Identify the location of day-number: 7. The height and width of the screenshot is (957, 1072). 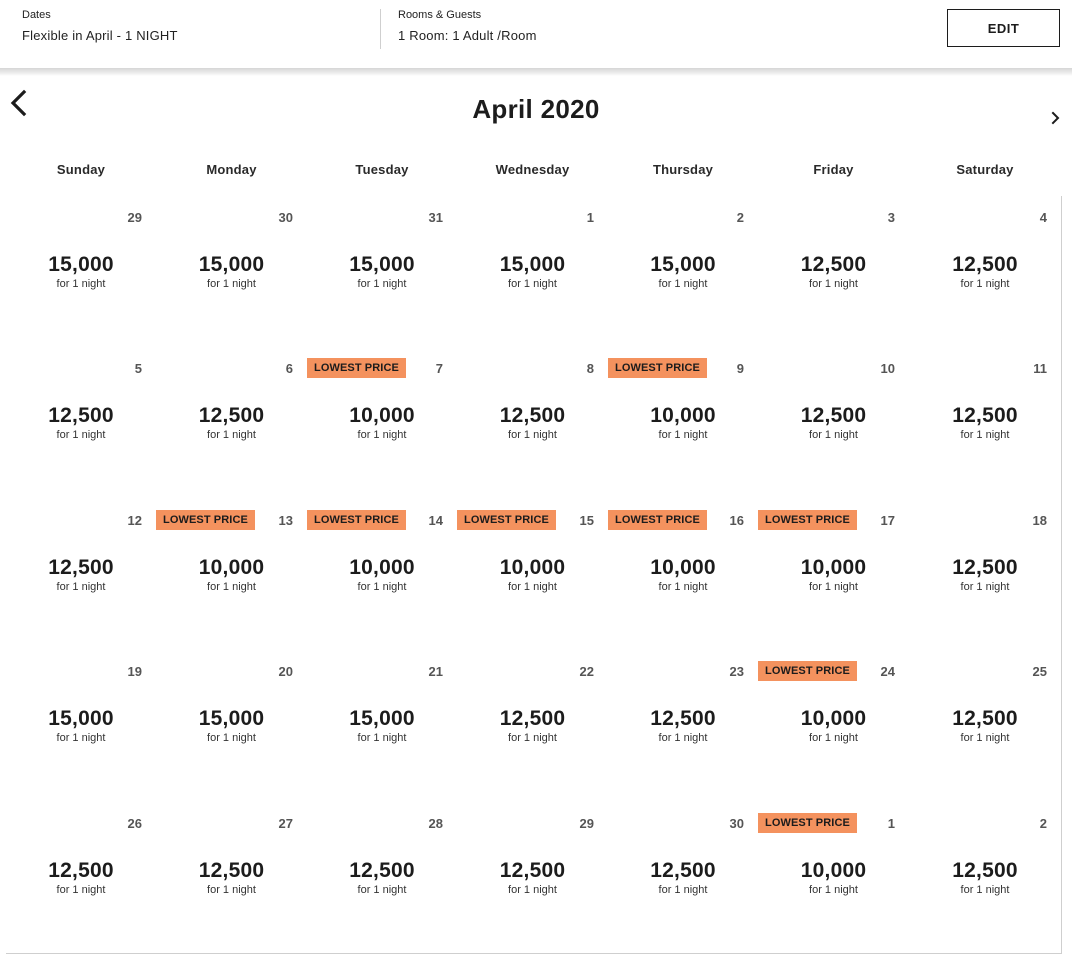
(439, 368).